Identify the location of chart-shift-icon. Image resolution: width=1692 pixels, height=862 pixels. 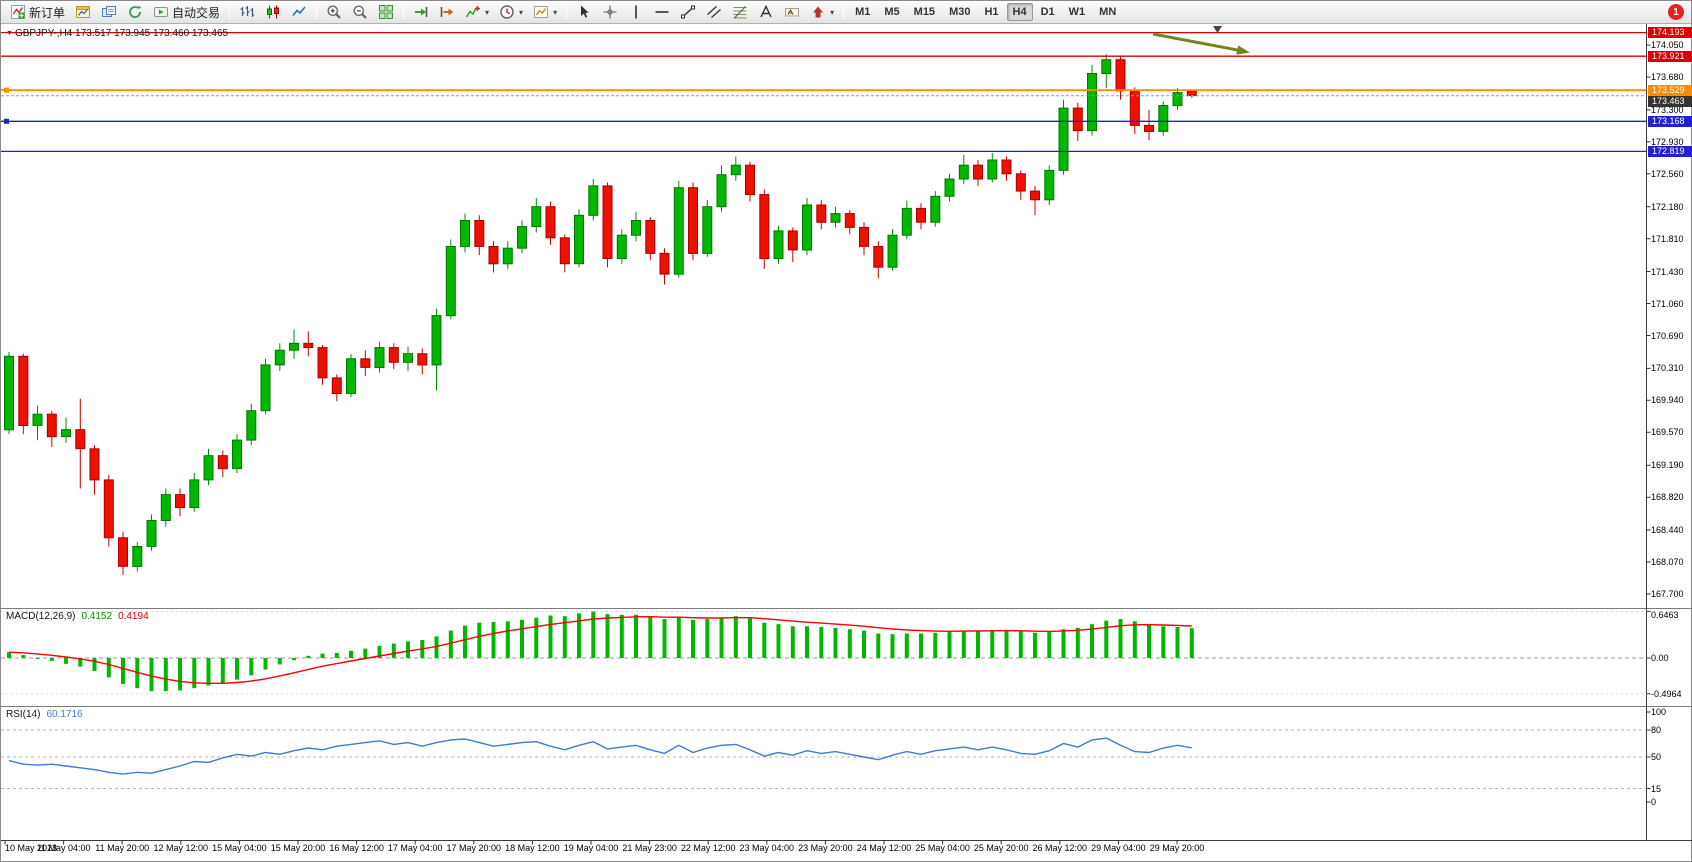
(447, 12).